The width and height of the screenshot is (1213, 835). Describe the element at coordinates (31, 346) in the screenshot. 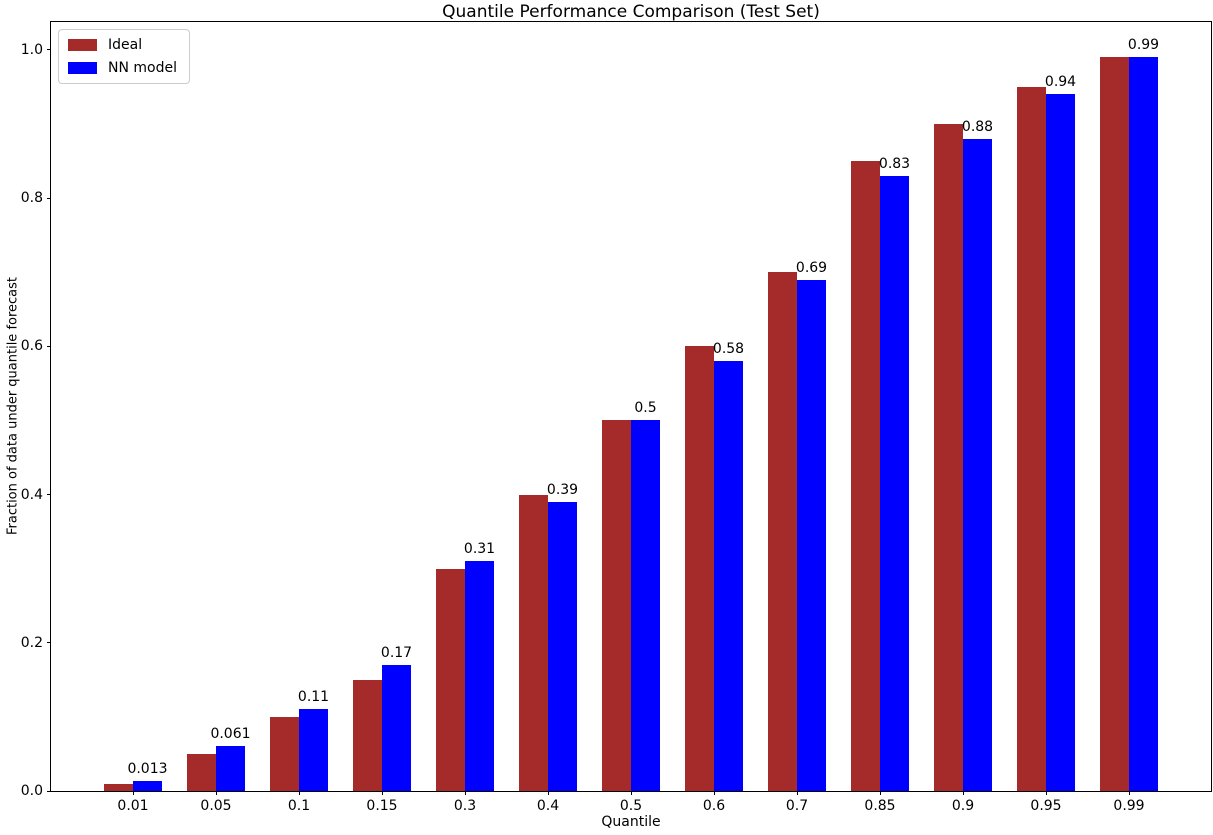

I see `y-tick-label: 0.6` at that location.